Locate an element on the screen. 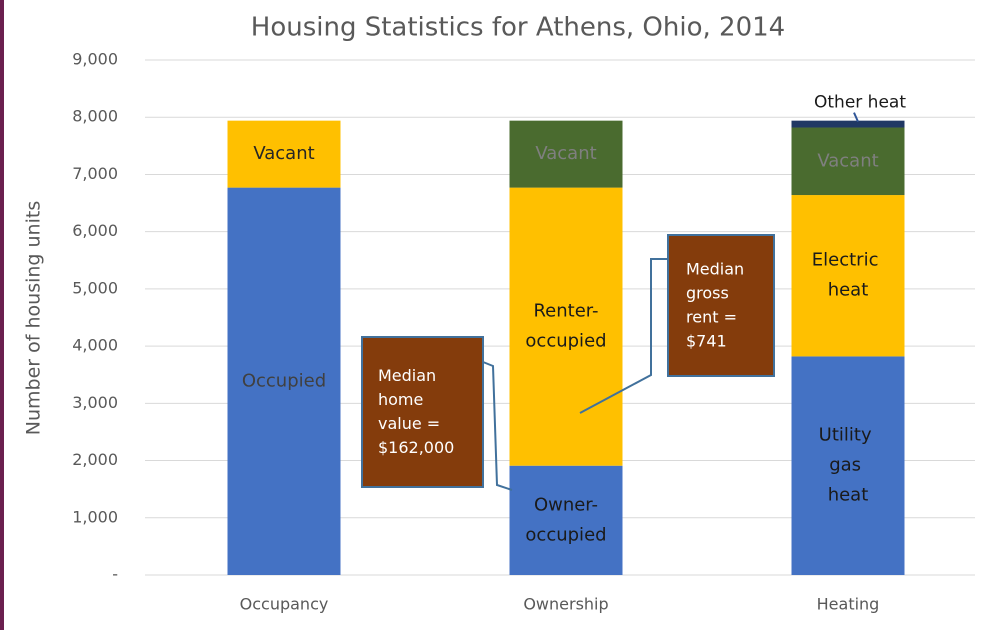 This screenshot has width=984, height=630. y-tick-label: 7,000 is located at coordinates (95, 173).